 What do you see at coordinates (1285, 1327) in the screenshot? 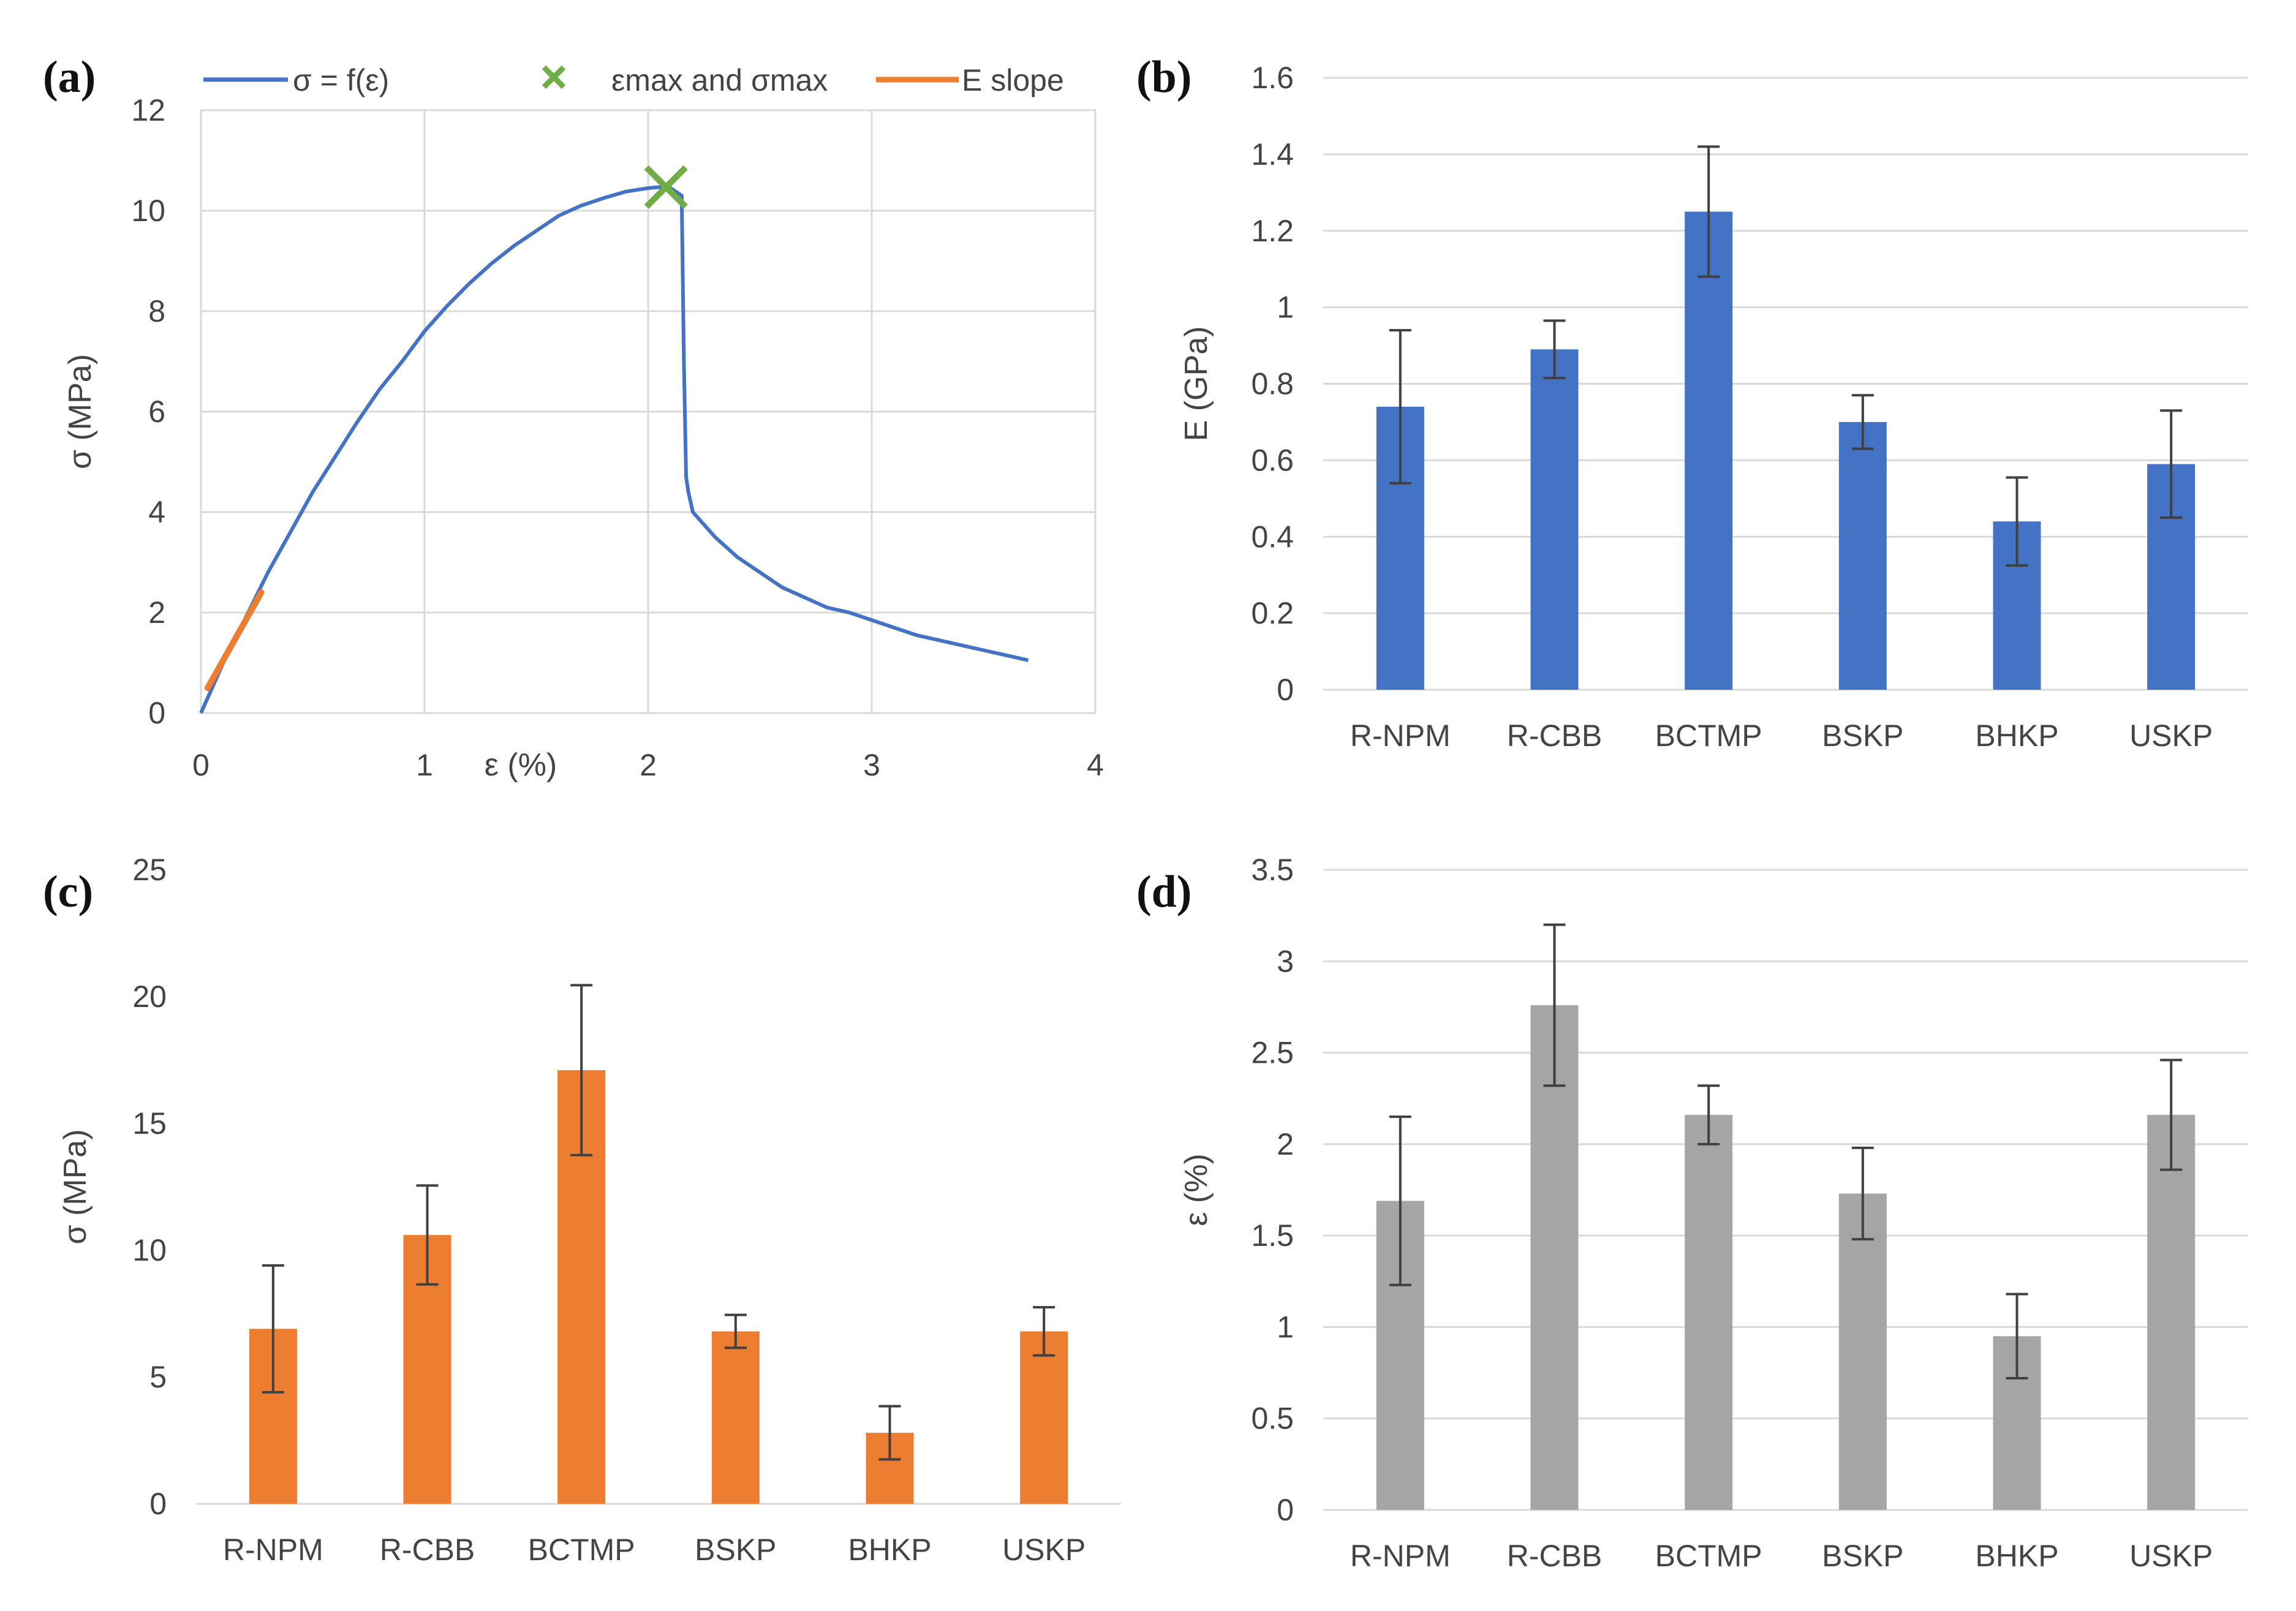
I see `panel-d-y-tick-label: 1` at bounding box center [1285, 1327].